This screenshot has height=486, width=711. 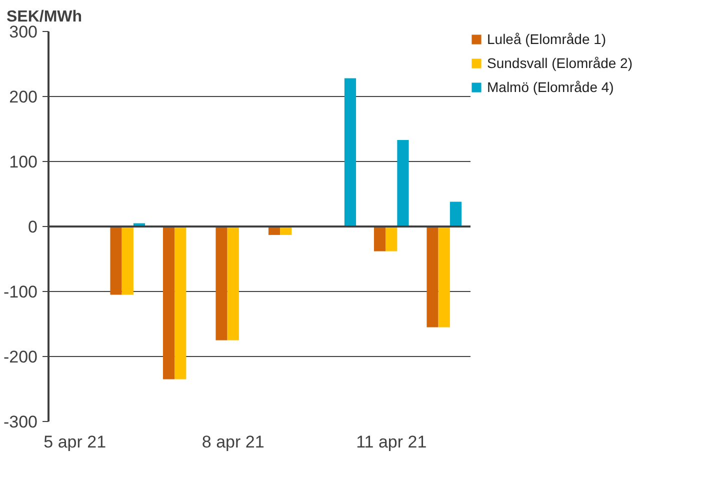 What do you see at coordinates (33, 227) in the screenshot?
I see `y-tick-label: 0` at bounding box center [33, 227].